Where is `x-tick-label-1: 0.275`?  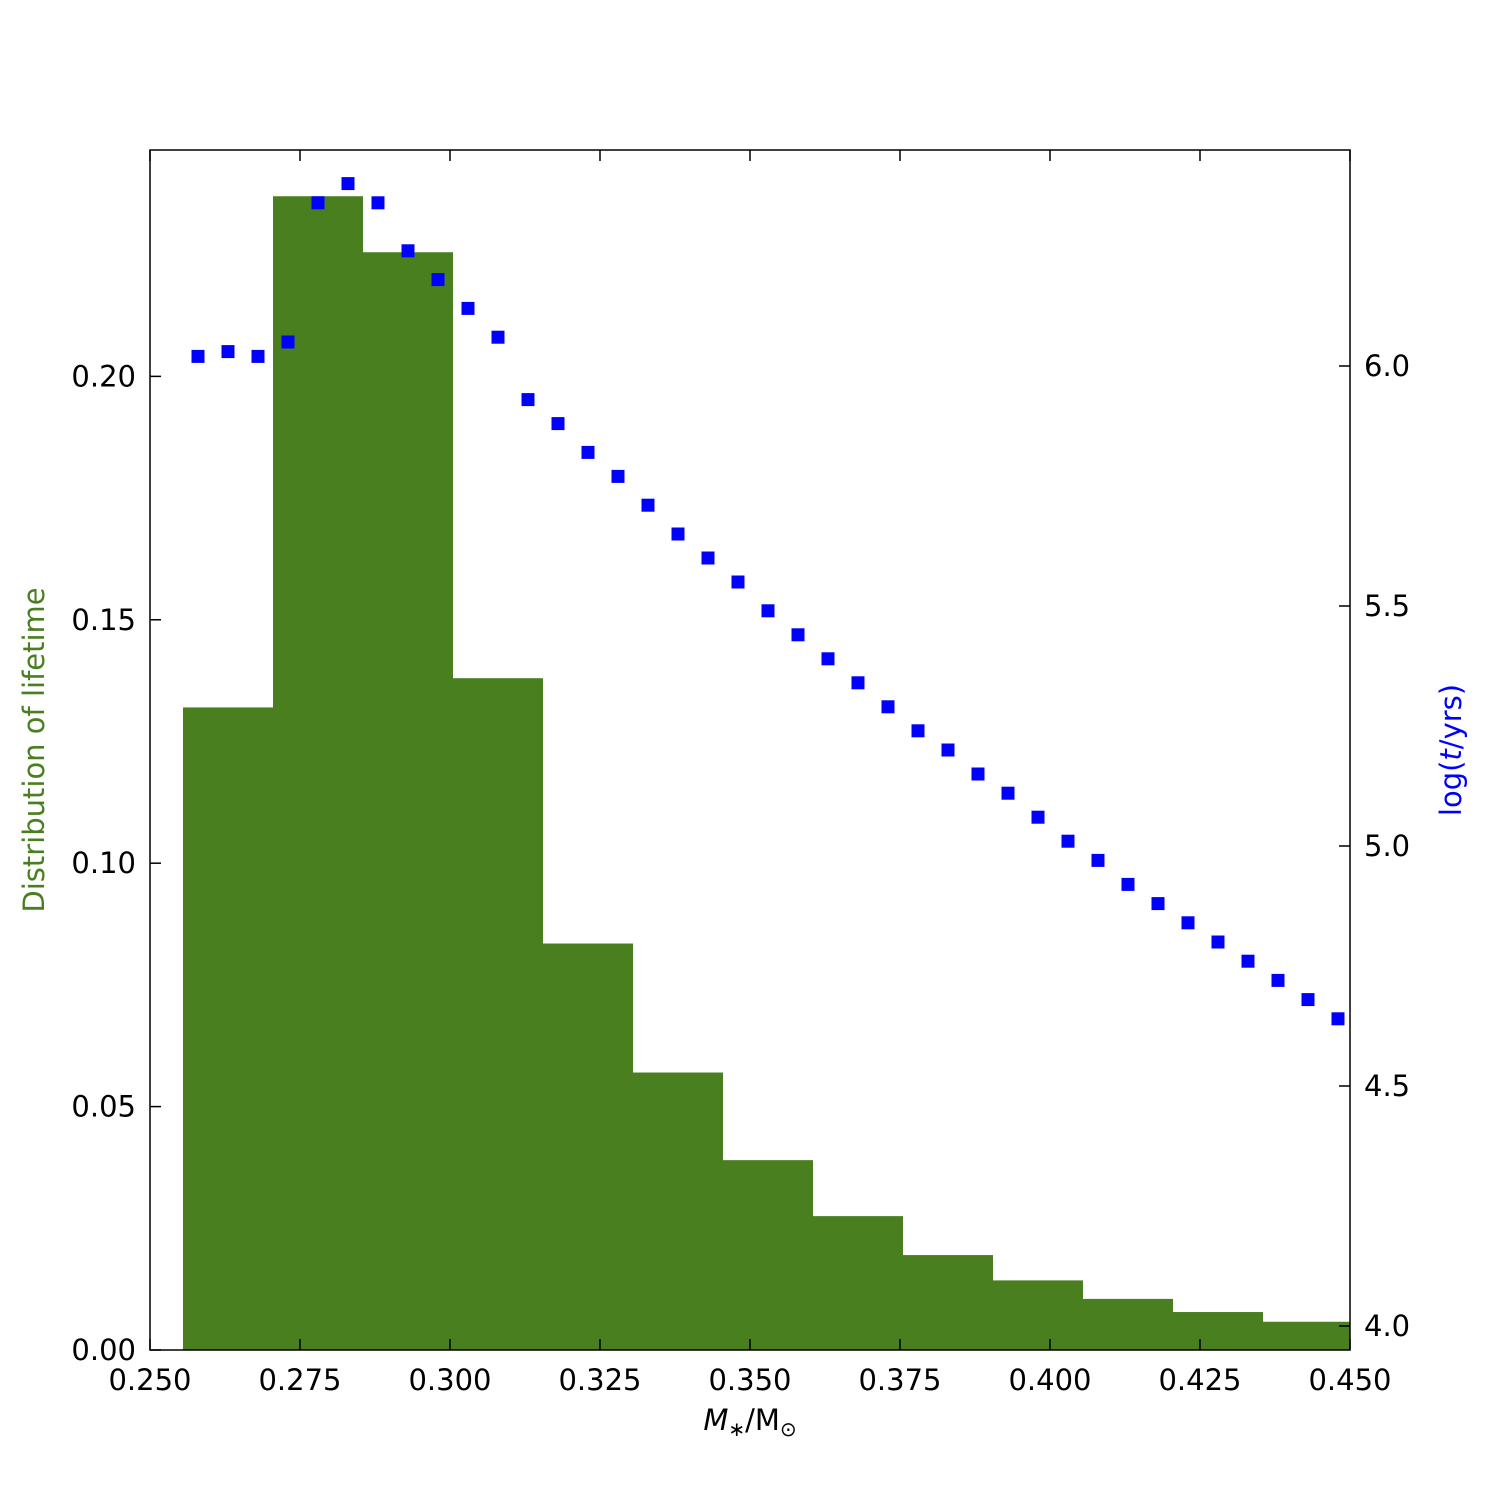
x-tick-label-1: 0.275 is located at coordinates (299, 1380).